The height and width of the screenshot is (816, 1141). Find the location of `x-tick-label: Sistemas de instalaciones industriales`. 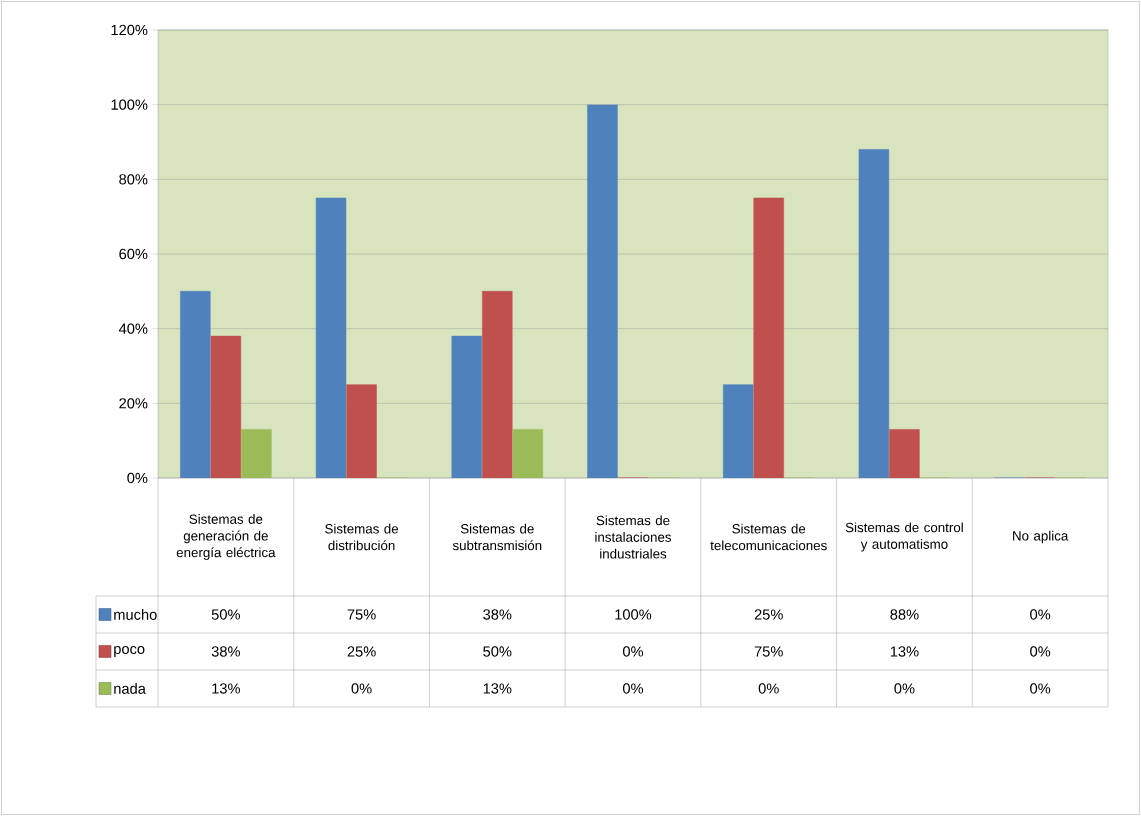

x-tick-label: Sistemas de instalaciones industriales is located at coordinates (633, 537).